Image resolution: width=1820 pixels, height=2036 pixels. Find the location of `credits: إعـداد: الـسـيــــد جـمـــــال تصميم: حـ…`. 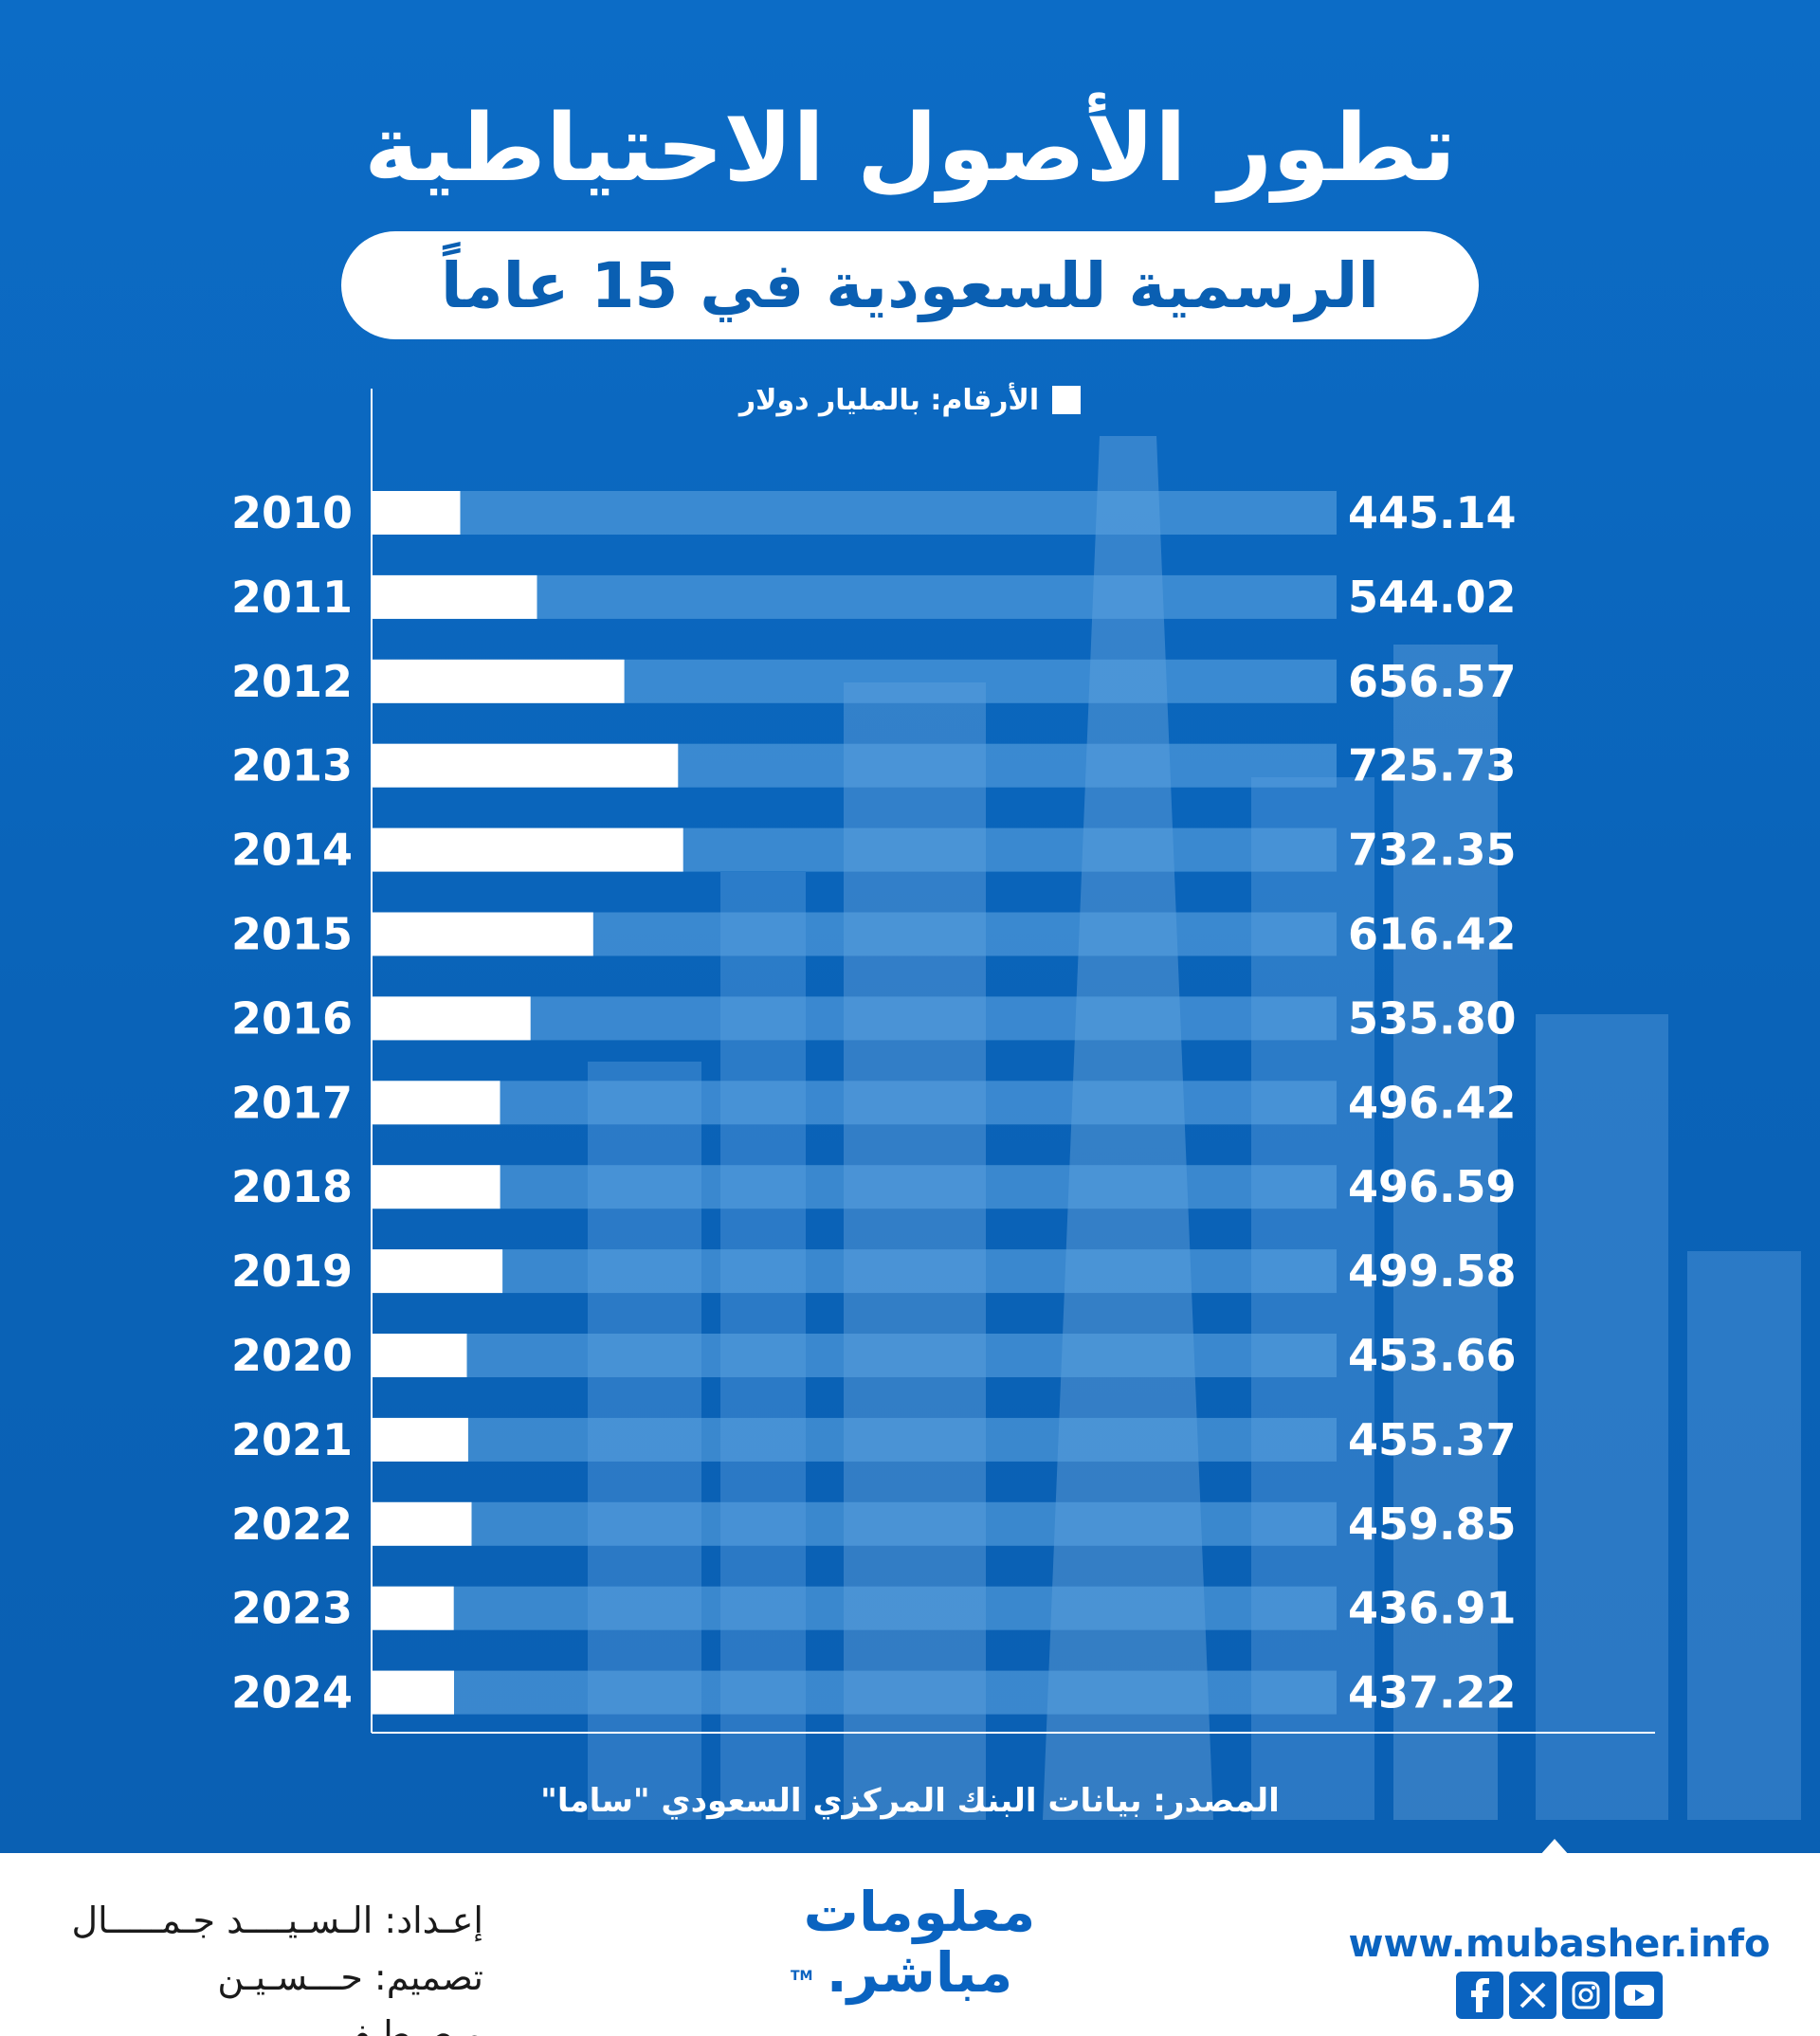

credits: إعـداد: الـسـيــــد جـمـــــال تصميم: حـ… is located at coordinates (260, 1964).